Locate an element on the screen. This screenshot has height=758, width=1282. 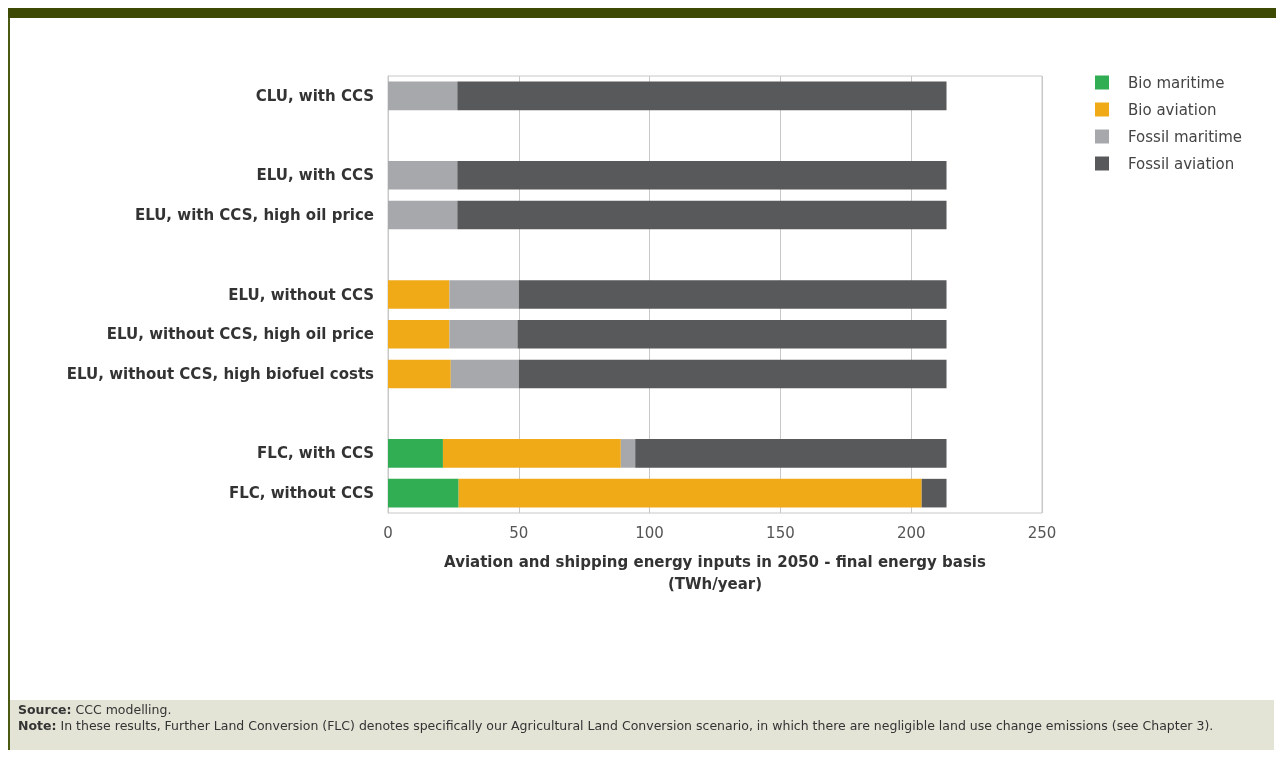
x-tick-label: 100 is located at coordinates (649, 532).